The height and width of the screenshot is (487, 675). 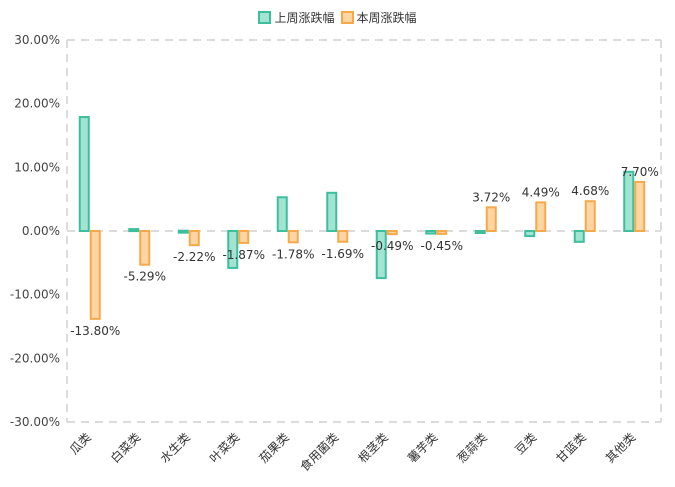 I want to click on x-tick-label: 葱蒜类, so click(x=472, y=447).